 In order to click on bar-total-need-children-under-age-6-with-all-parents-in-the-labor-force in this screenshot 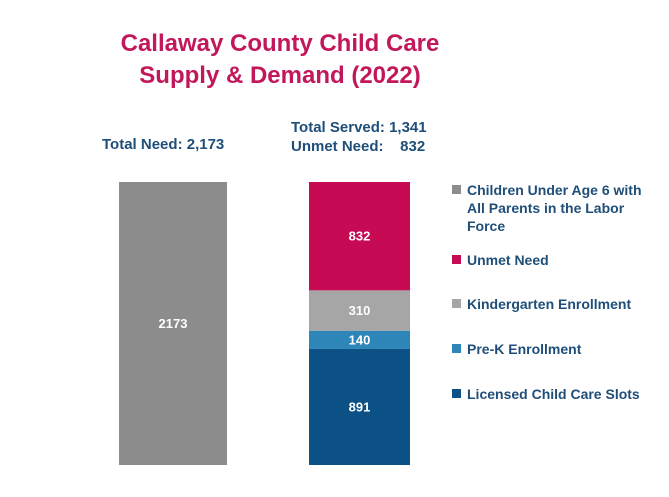, I will do `click(173, 323)`.